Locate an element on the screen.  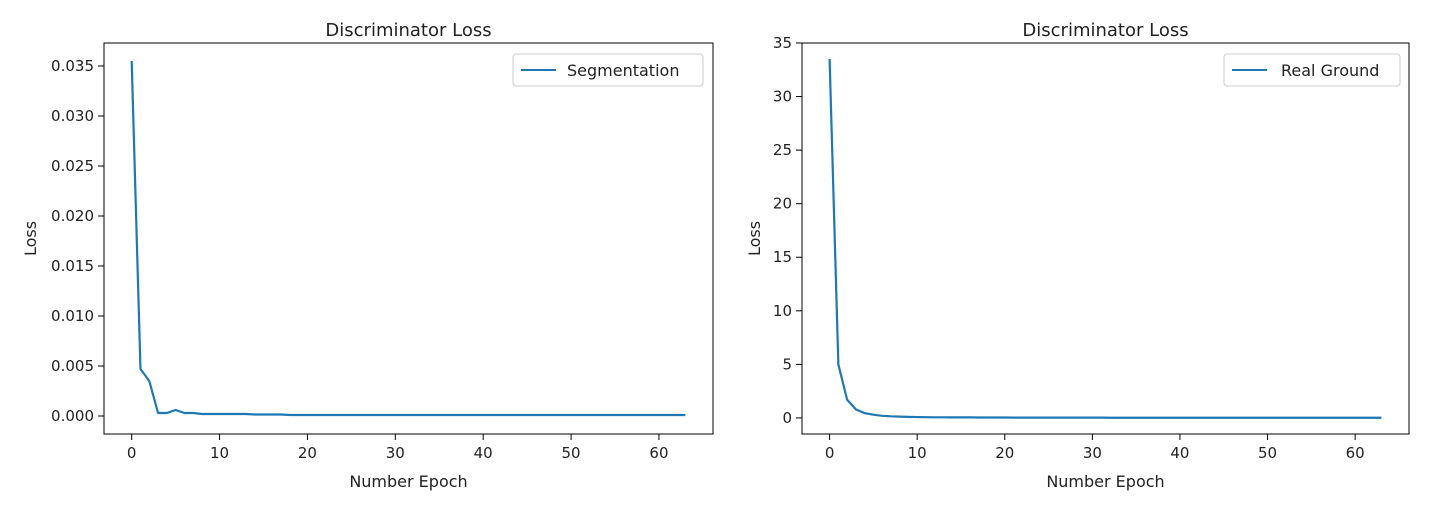
y-tick-label: 0.030 is located at coordinates (72, 116).